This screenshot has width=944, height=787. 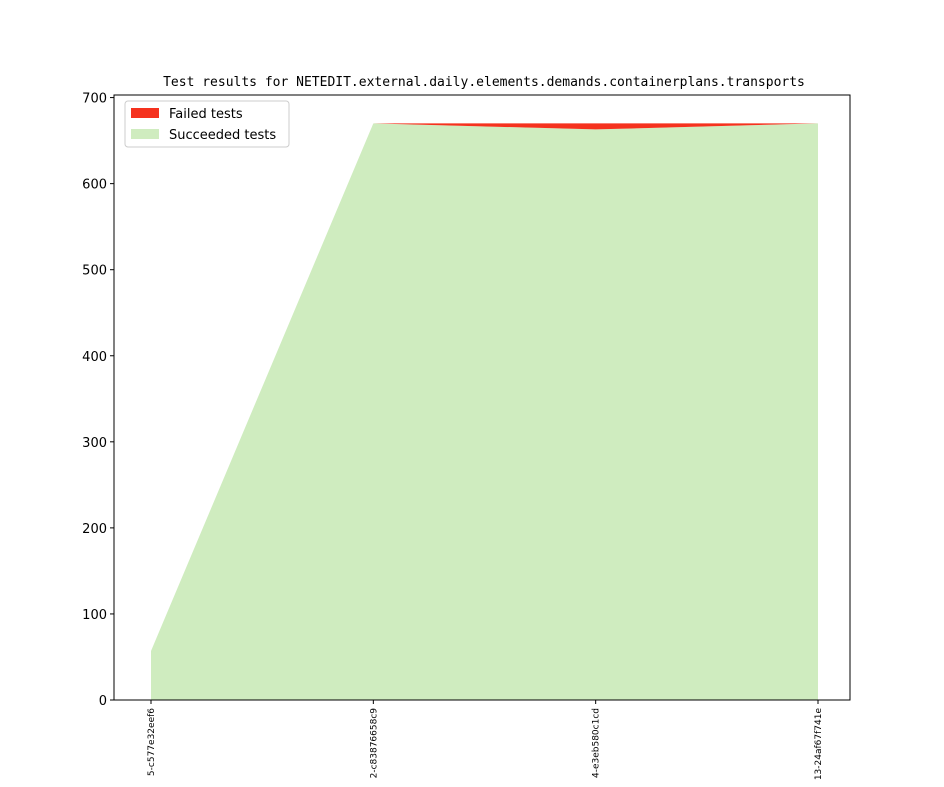 I want to click on legend: Failed tests Succeeded tests, so click(x=207, y=124).